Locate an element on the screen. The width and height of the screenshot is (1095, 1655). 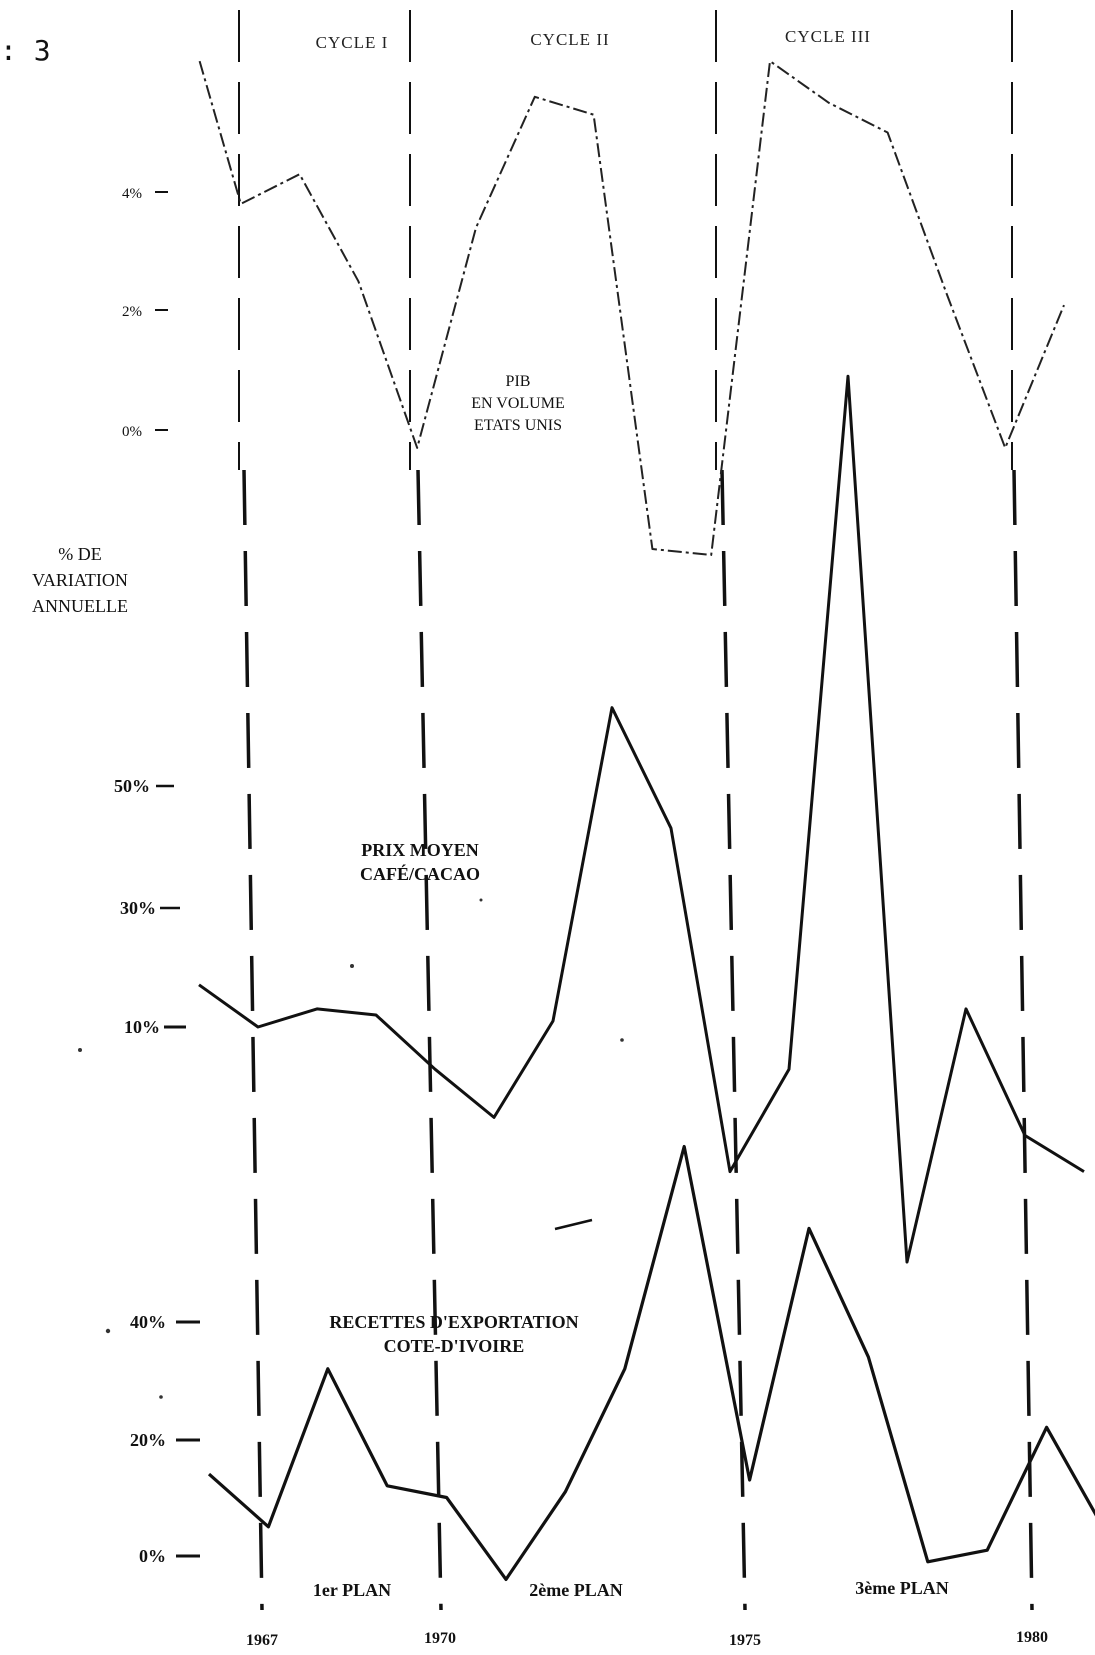
prix-label-line-2: CAFÉ/CACAO is located at coordinates (420, 873).